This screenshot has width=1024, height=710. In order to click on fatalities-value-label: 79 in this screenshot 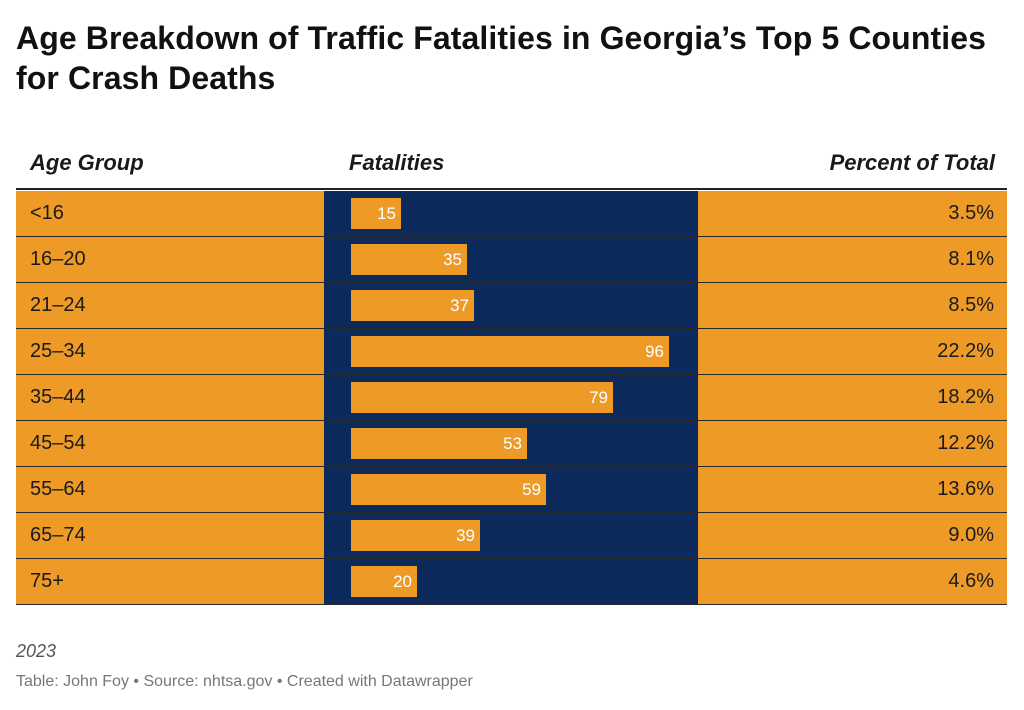, I will do `click(598, 397)`.